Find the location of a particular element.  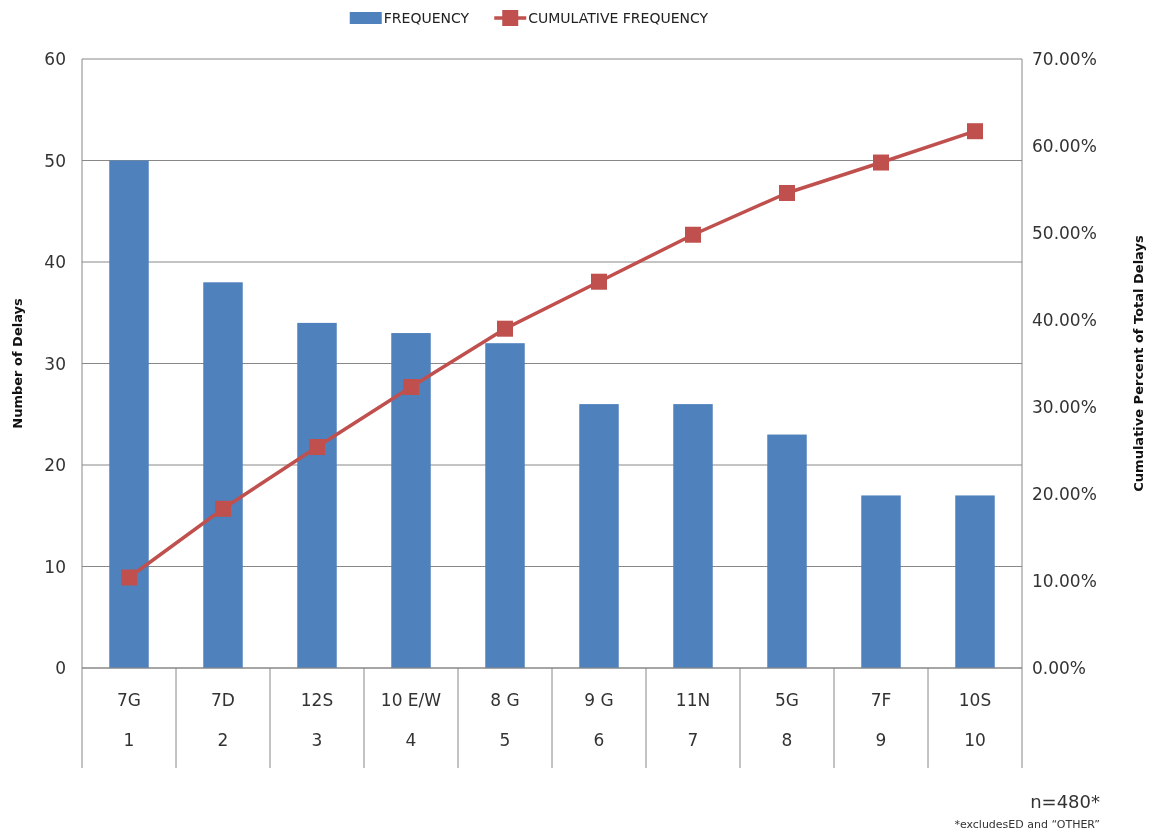

x-tick-label: 11N 7 is located at coordinates (693, 720).